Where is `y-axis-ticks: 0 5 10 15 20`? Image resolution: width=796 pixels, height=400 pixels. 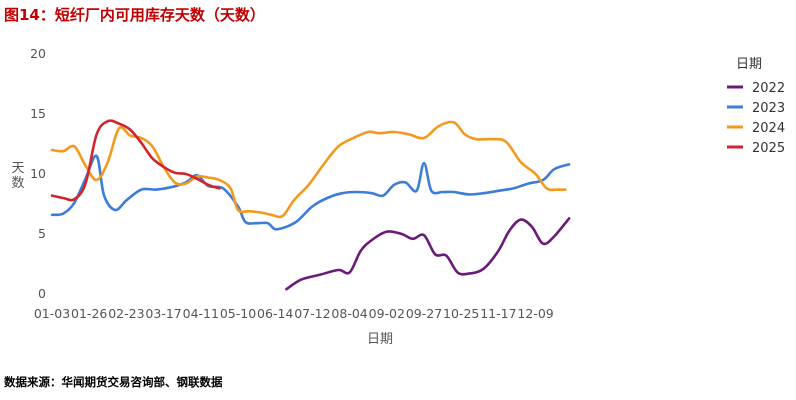 y-axis-ticks: 0 5 10 15 20 is located at coordinates (38, 173).